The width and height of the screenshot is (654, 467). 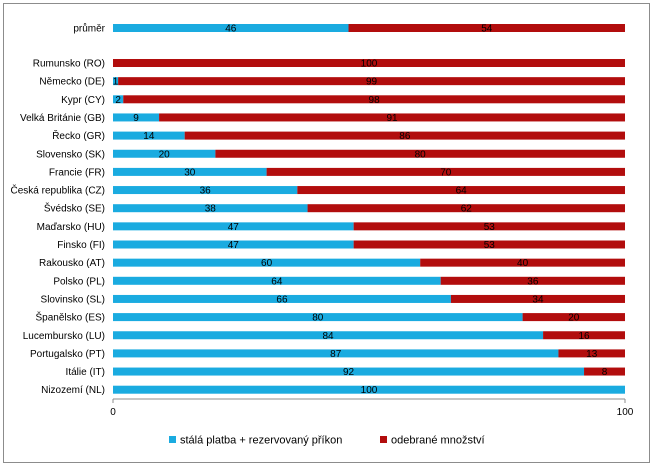 I want to click on category-label: Rumunsko (RO), so click(x=69, y=64).